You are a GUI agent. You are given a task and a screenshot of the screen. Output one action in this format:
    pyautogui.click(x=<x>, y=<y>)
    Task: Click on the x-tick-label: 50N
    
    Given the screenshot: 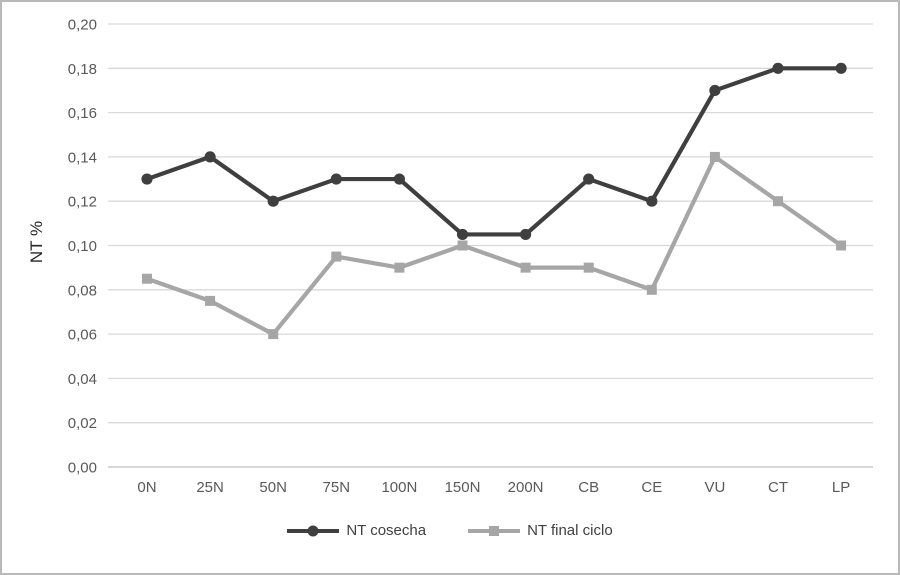 What is the action you would take?
    pyautogui.click(x=273, y=487)
    